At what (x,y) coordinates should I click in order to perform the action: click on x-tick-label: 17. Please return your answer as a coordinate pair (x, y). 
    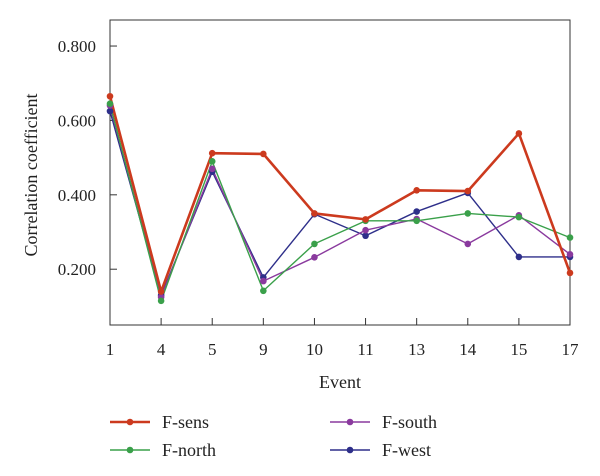
    Looking at the image, I should click on (571, 349).